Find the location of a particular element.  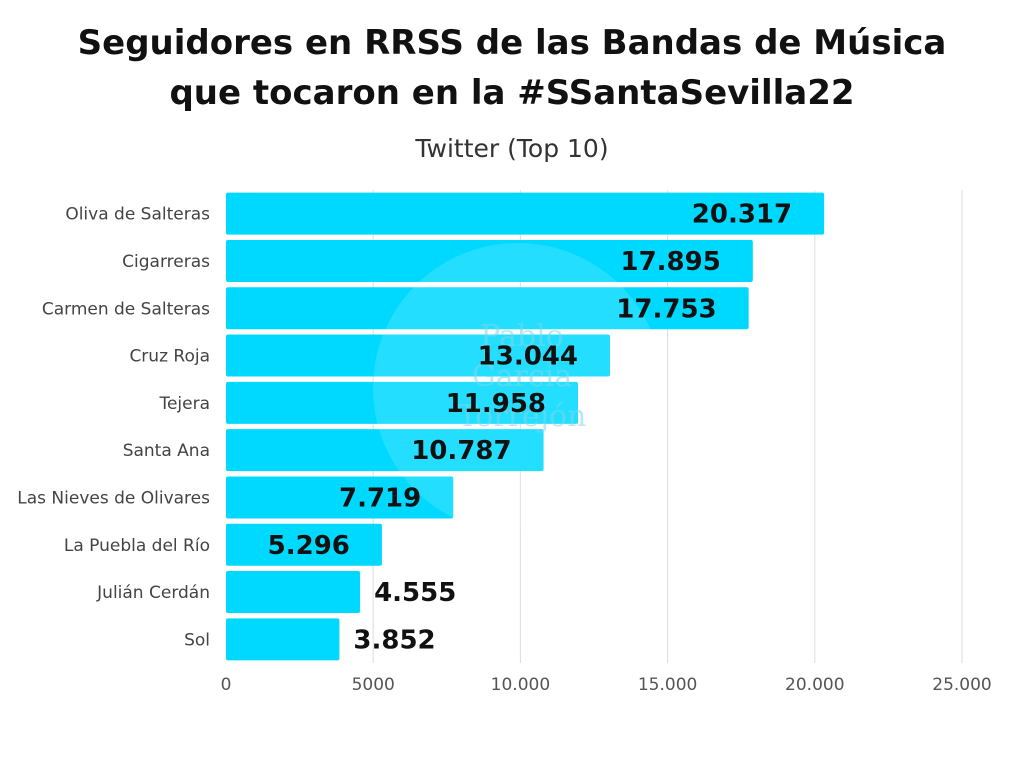

data-label: 7.719 is located at coordinates (380, 498).